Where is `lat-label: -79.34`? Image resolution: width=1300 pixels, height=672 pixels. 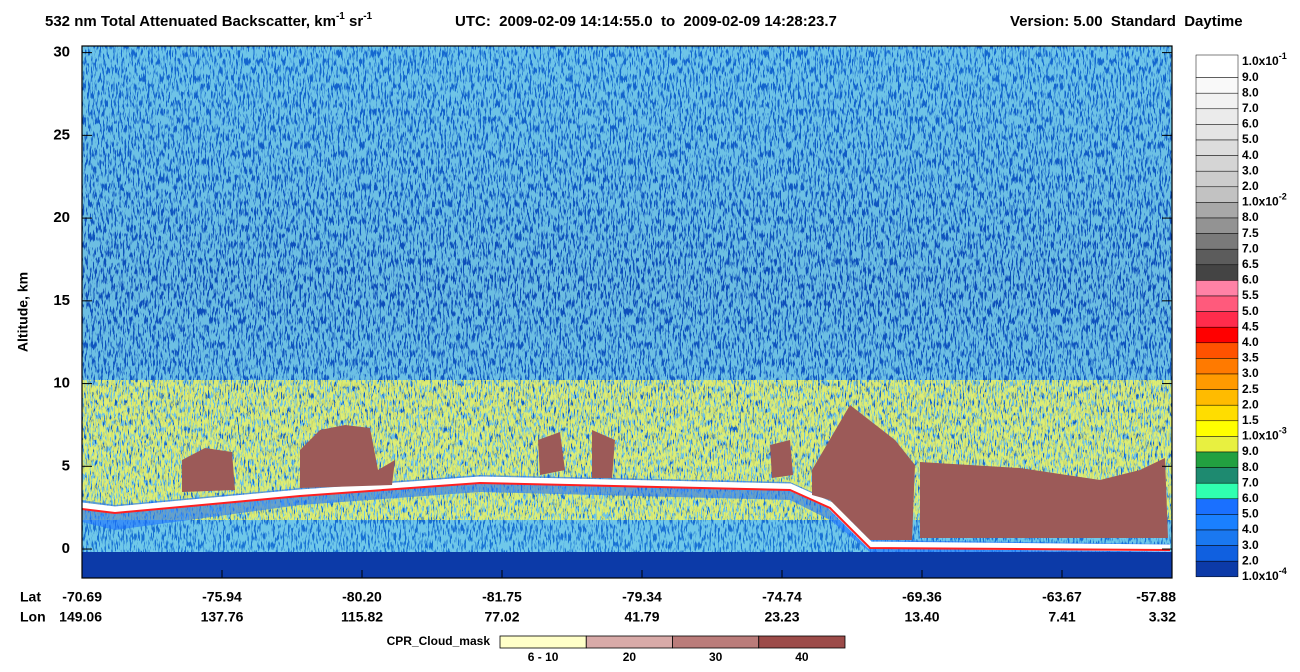 lat-label: -79.34 is located at coordinates (642, 597).